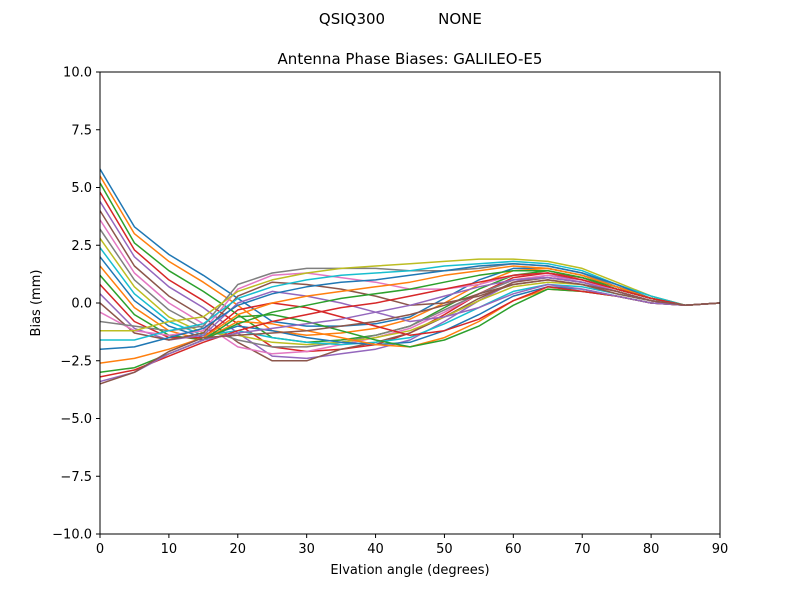 The width and height of the screenshot is (800, 604). I want to click on y-axis-ticks: −10.0 −7.5 −5.0 −2.5 0.0 2.5 5.0 7.5 10.0, so click(76, 304).